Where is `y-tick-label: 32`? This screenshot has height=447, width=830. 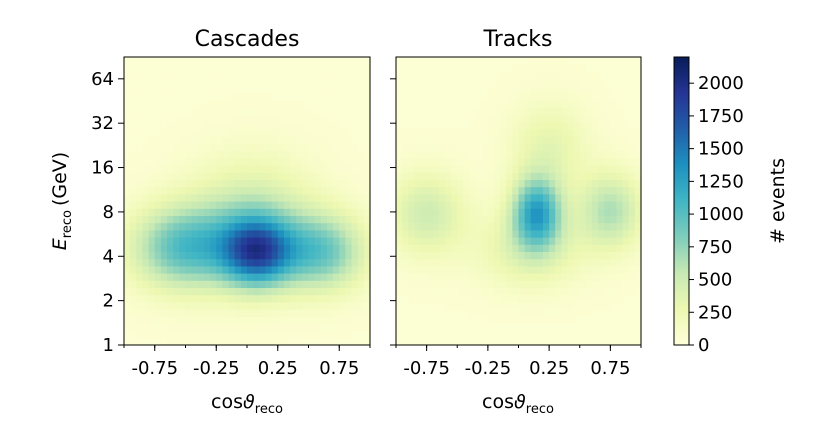 y-tick-label: 32 is located at coordinates (102, 123).